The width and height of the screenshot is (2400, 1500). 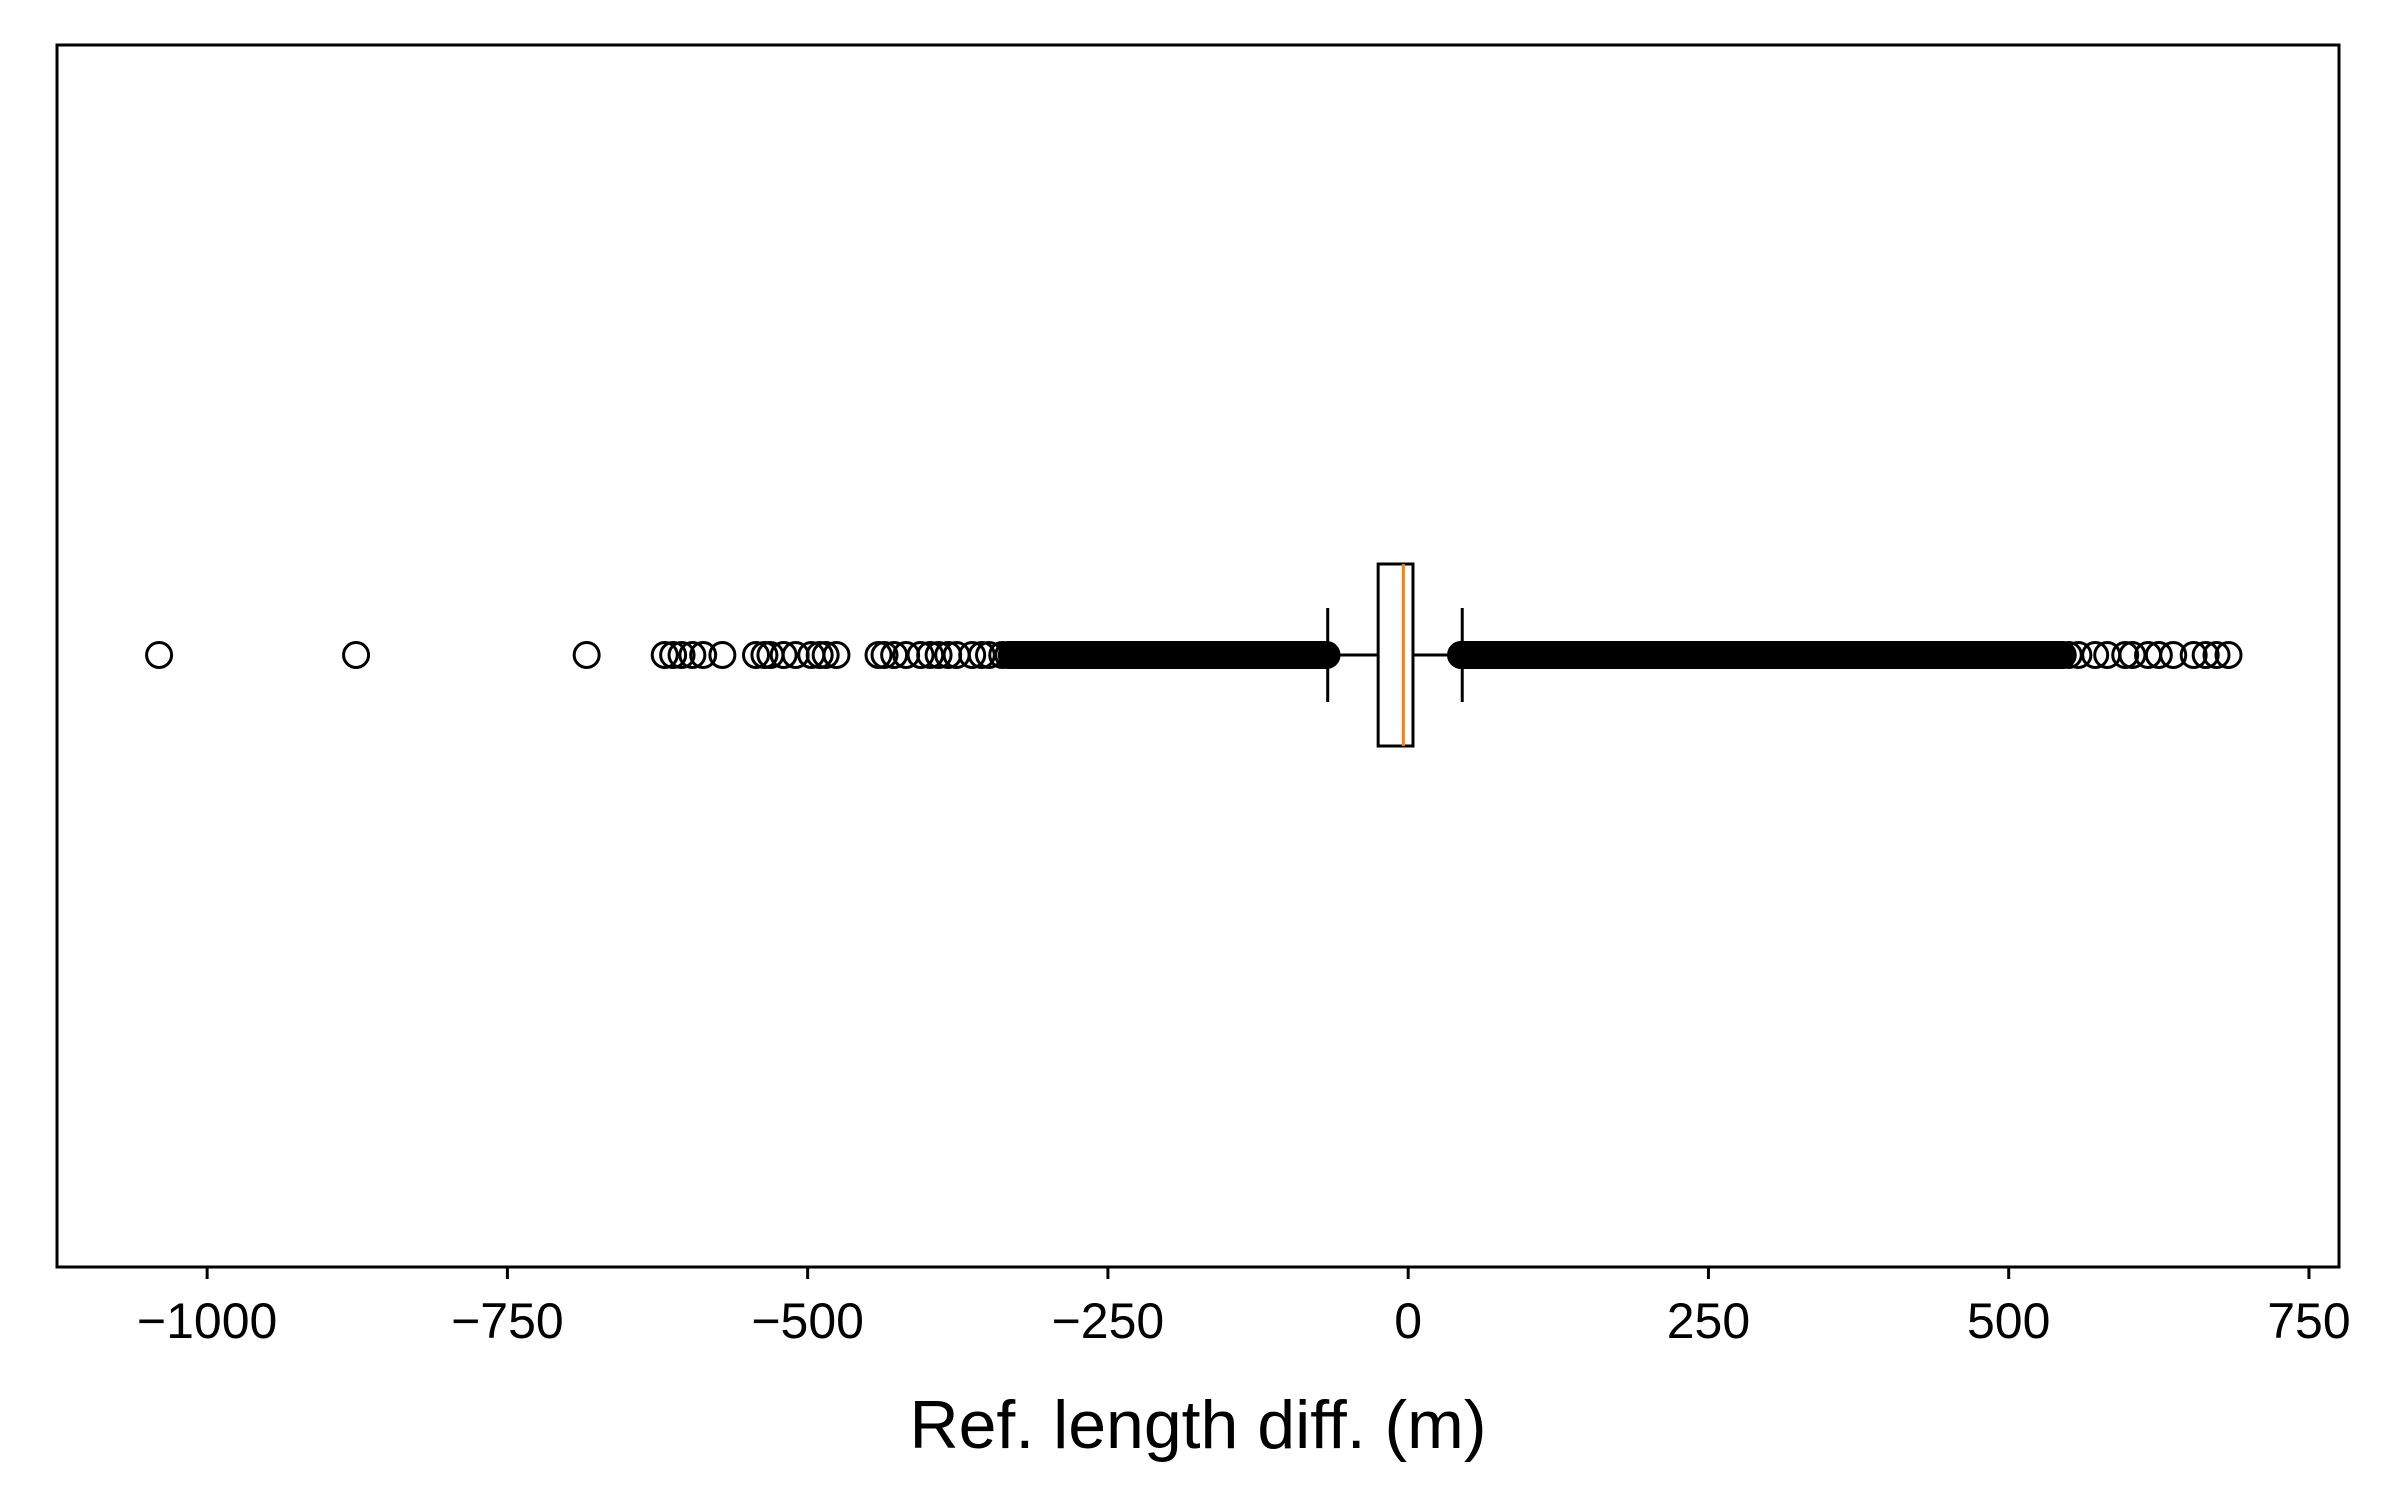 I want to click on x-tick-label: 750, so click(x=2308, y=1321).